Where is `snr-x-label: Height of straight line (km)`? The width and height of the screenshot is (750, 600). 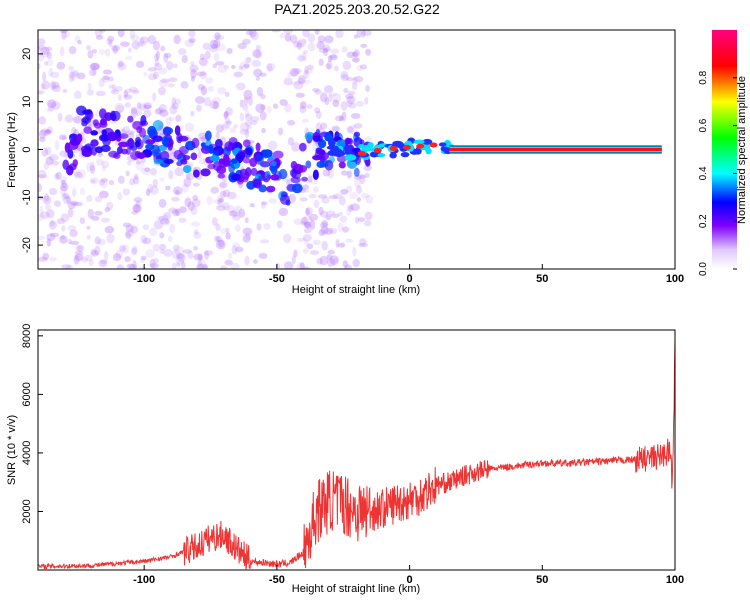
snr-x-label: Height of straight line (km) is located at coordinates (356, 589).